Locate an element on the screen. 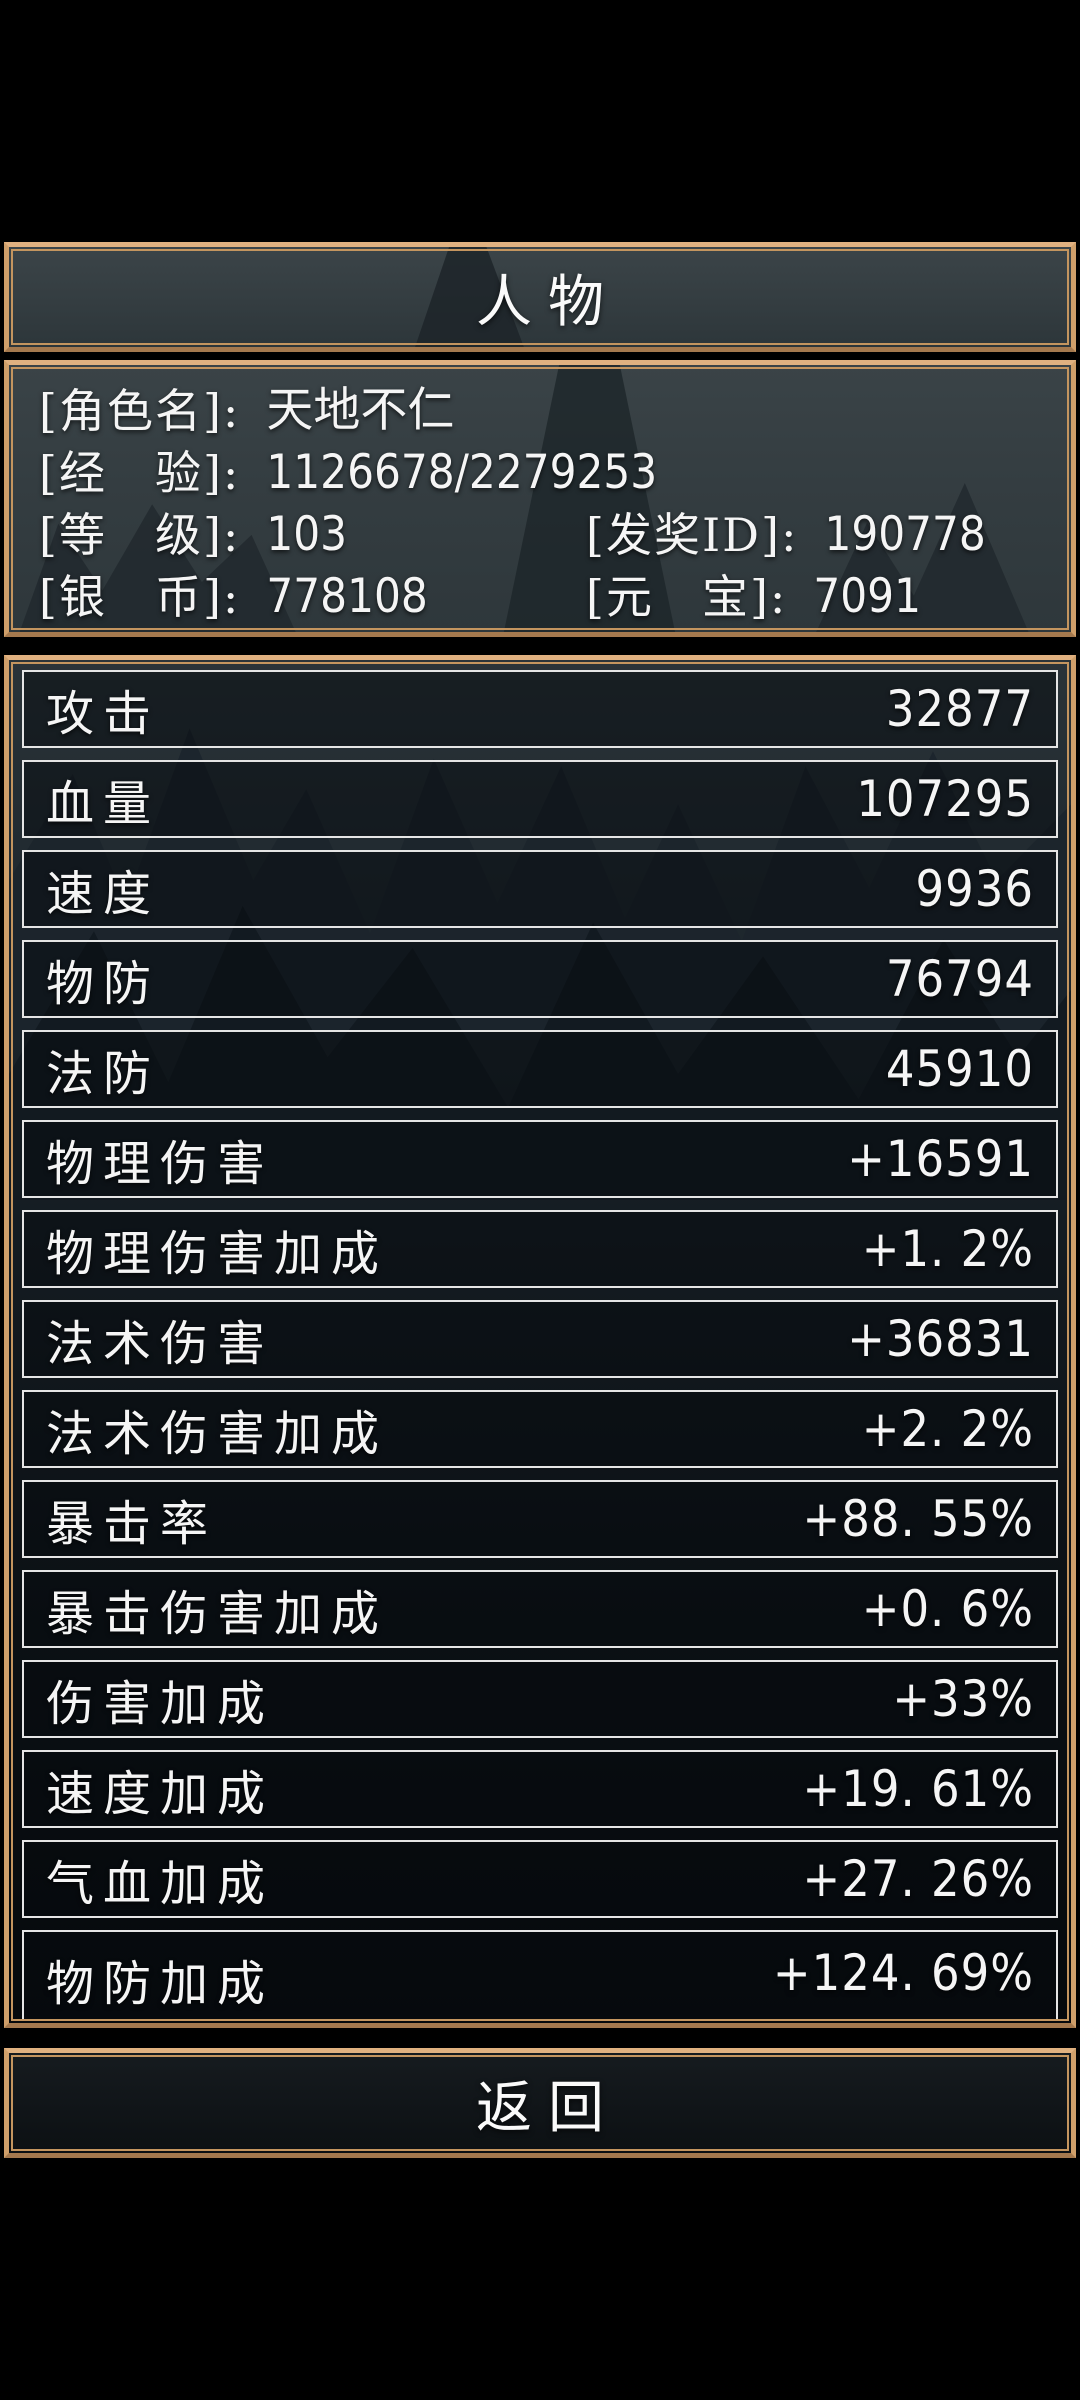  stat-row: 暴击伤害加成 +0. 6% is located at coordinates (540, 1609).